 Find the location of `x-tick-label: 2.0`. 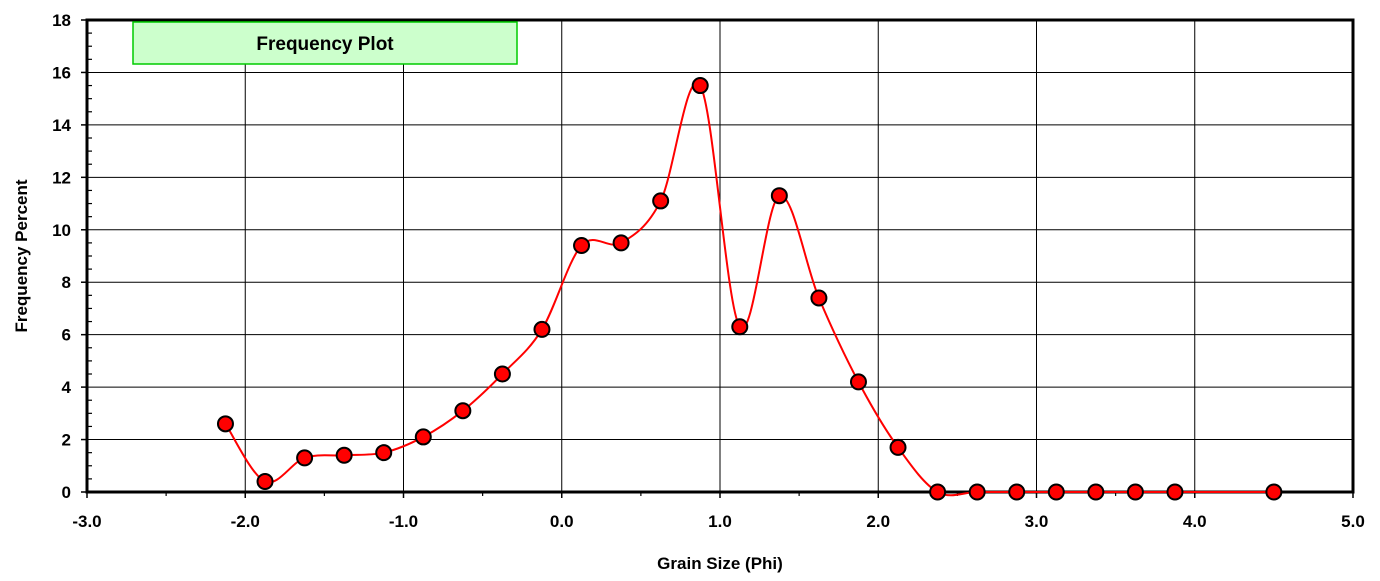

x-tick-label: 2.0 is located at coordinates (878, 521).